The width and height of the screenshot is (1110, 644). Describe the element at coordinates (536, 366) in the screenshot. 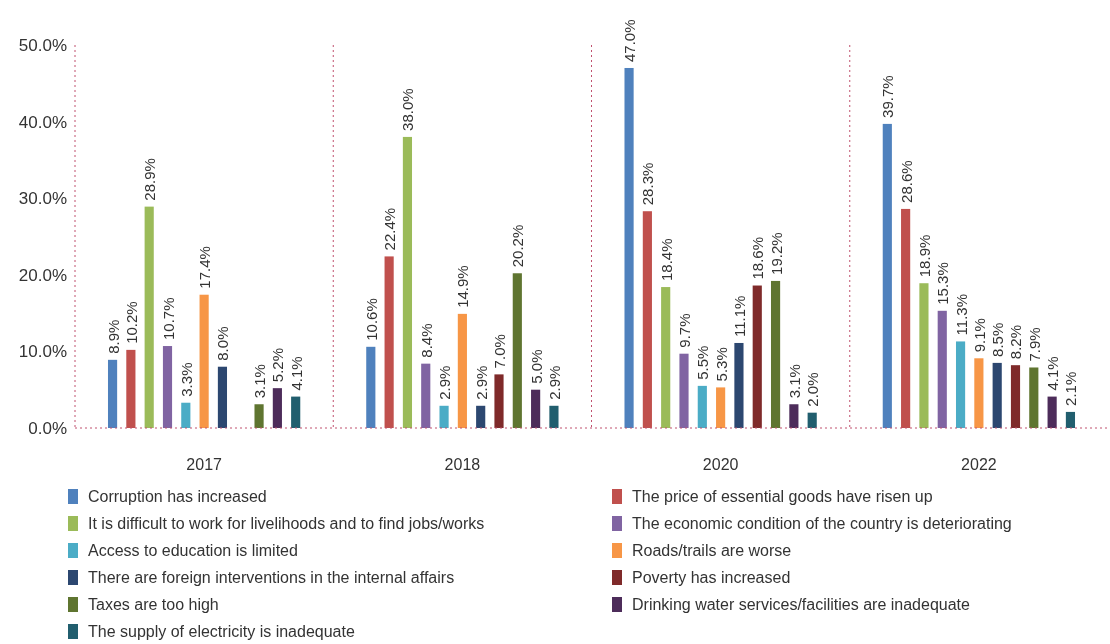

I see `data-label: 5.0%` at that location.